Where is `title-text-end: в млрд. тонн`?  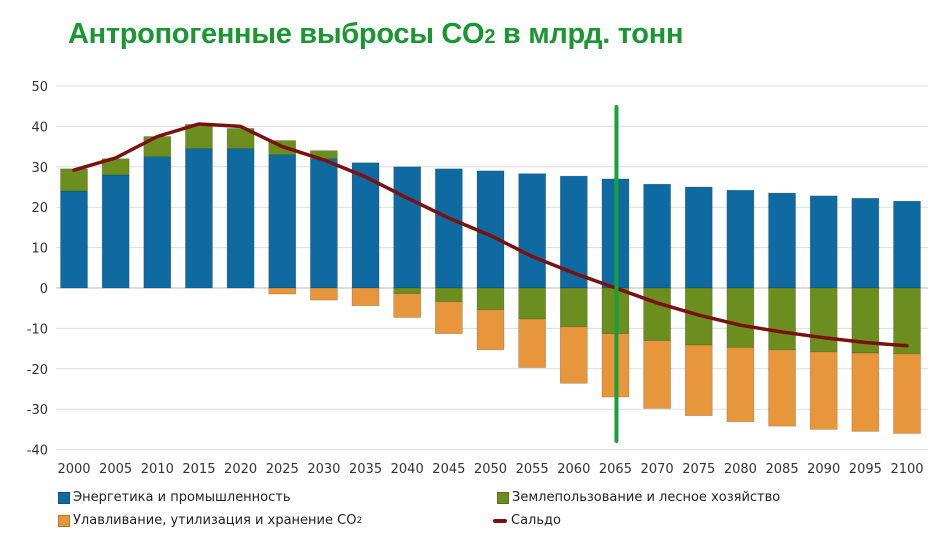
title-text-end: в млрд. тонн is located at coordinates (589, 34).